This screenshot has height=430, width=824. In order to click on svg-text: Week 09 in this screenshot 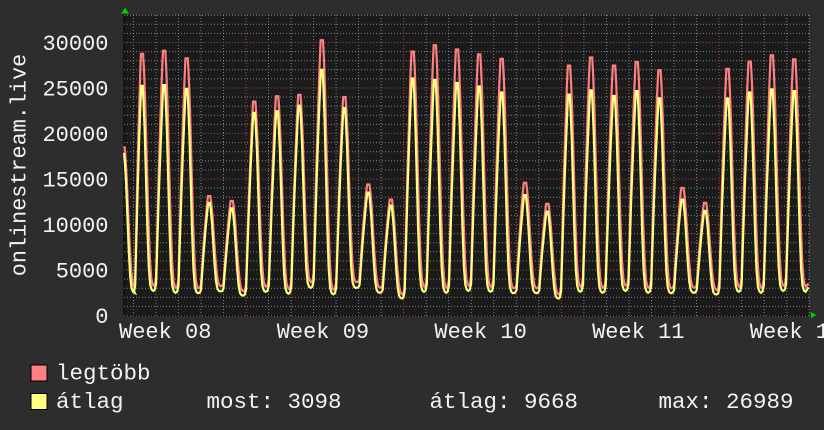, I will do `click(323, 332)`.